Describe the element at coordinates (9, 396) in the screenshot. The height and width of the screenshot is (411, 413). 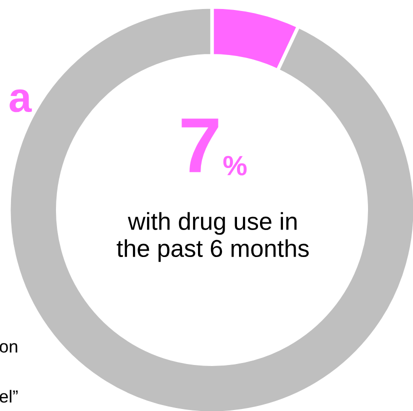
I see `text: el”` at that location.